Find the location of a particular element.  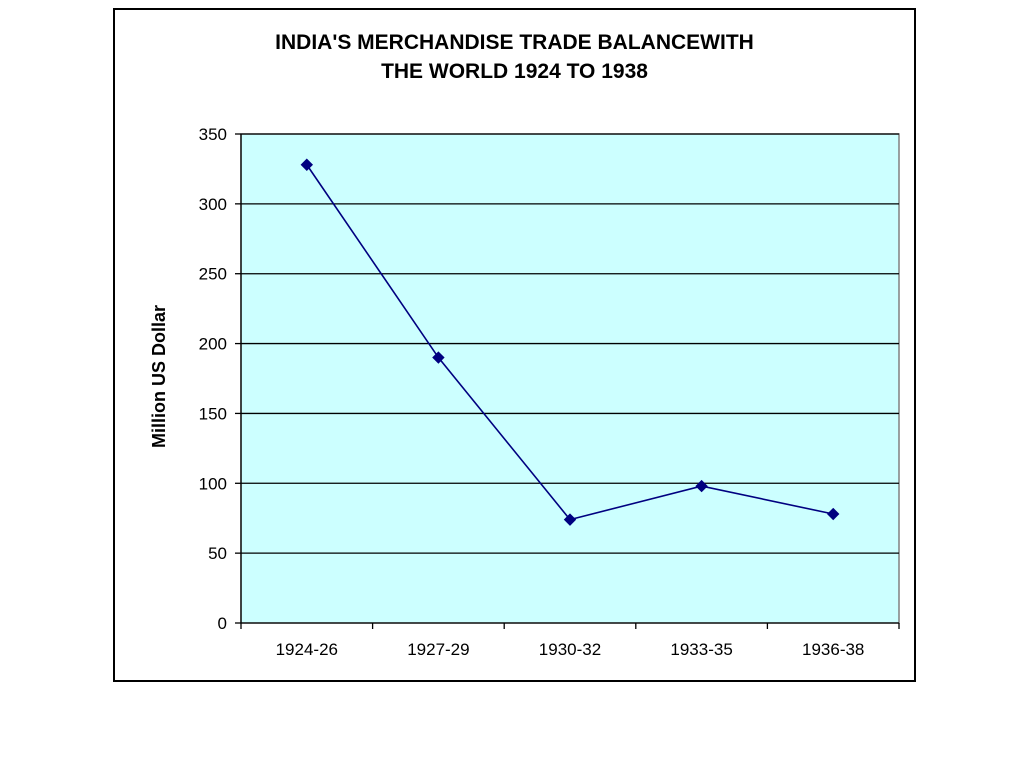

y-tick-label-300: 300 is located at coordinates (213, 204).